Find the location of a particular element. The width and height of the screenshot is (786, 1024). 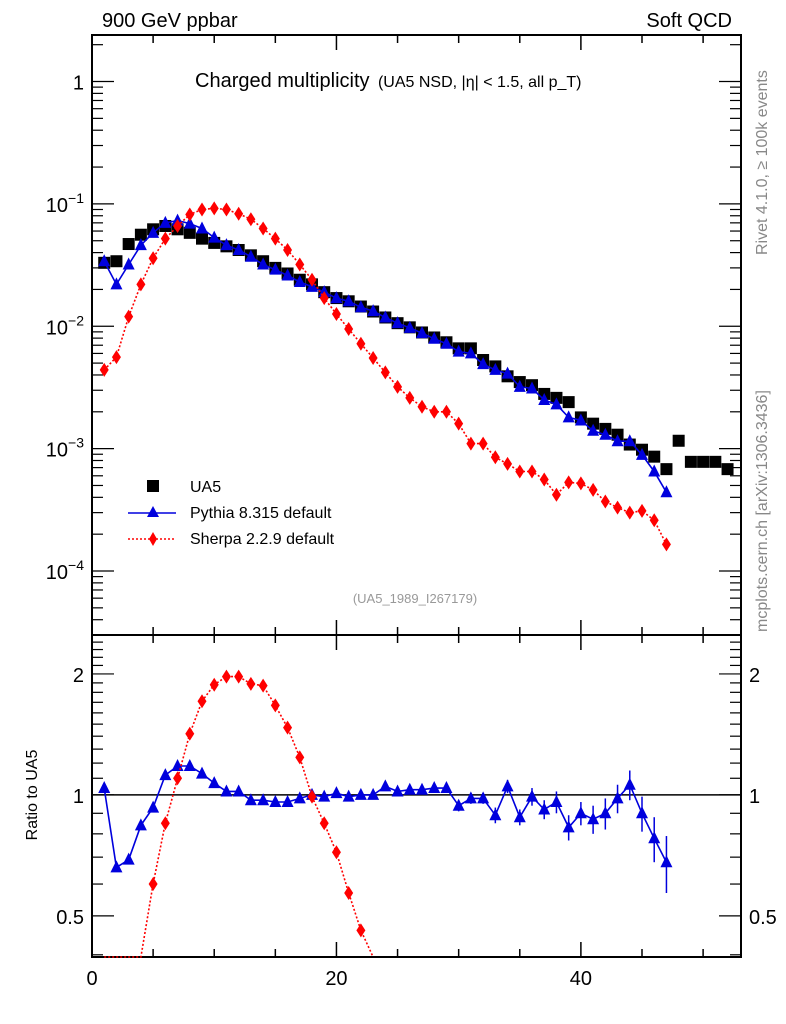

x-tick-label: 40 is located at coordinates (581, 979).